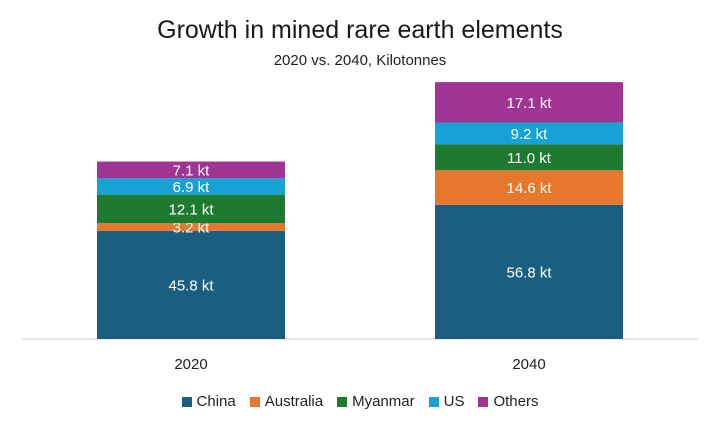 This screenshot has width=720, height=432. I want to click on data-label-2040-australia: 14.6 kt, so click(529, 188).